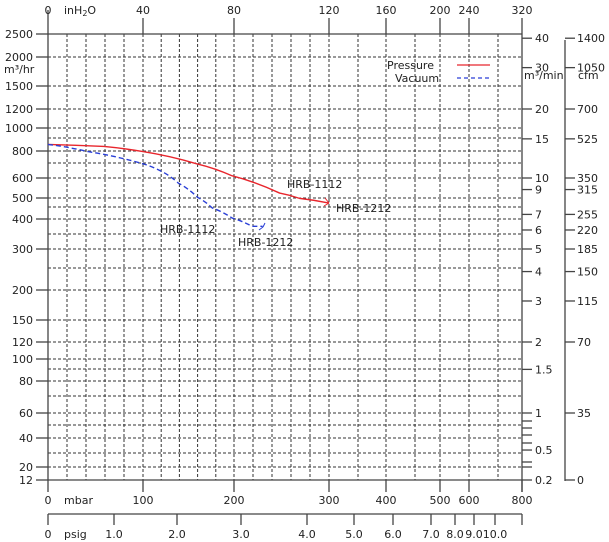 The height and width of the screenshot is (542, 609). What do you see at coordinates (187, 229) in the screenshot?
I see `annotation-vacuum-hrb-1112: HRB-1112` at bounding box center [187, 229].